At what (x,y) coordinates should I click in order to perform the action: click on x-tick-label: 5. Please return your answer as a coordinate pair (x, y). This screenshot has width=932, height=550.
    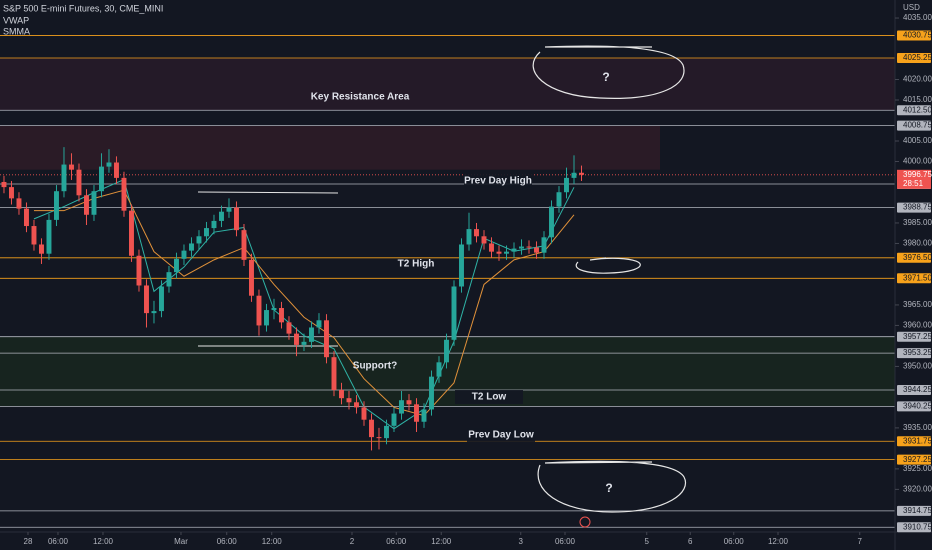
    Looking at the image, I should click on (647, 541).